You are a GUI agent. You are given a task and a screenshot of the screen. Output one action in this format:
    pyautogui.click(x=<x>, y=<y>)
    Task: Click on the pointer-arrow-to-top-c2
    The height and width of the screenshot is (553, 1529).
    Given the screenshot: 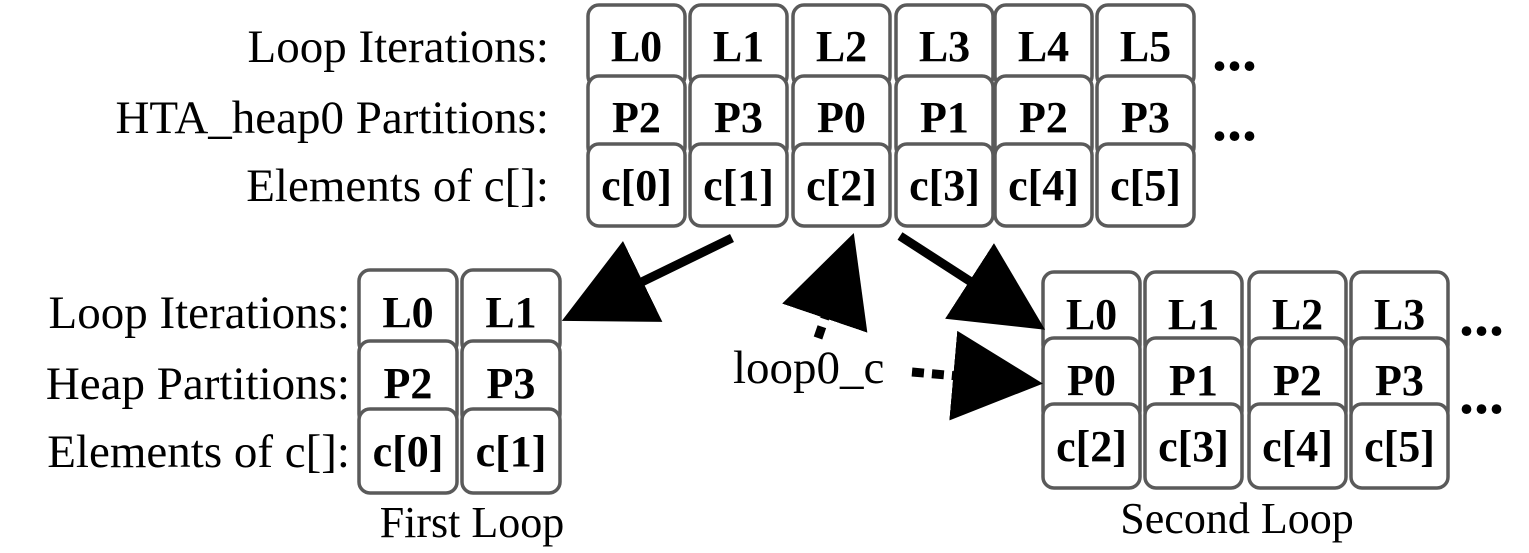 What is the action you would take?
    pyautogui.click(x=825, y=286)
    